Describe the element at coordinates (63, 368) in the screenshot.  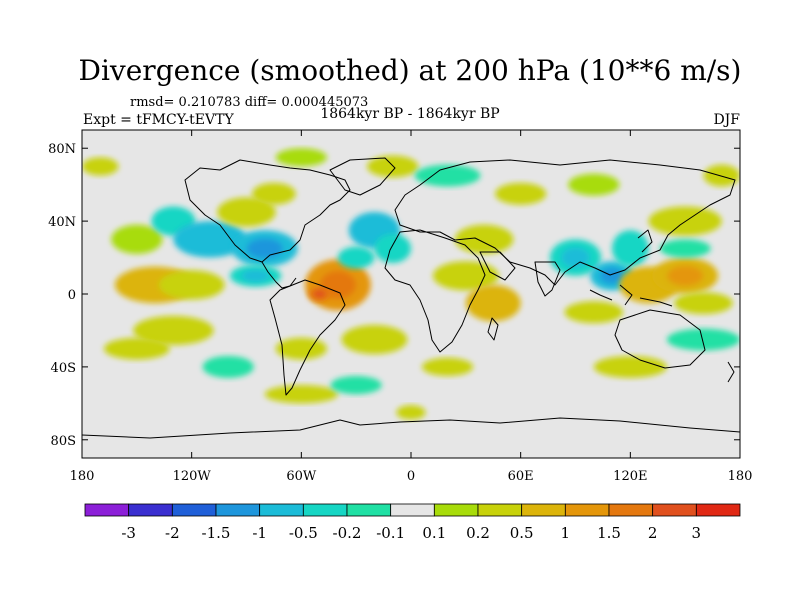
I see `y-tick-label-3: 40S` at that location.